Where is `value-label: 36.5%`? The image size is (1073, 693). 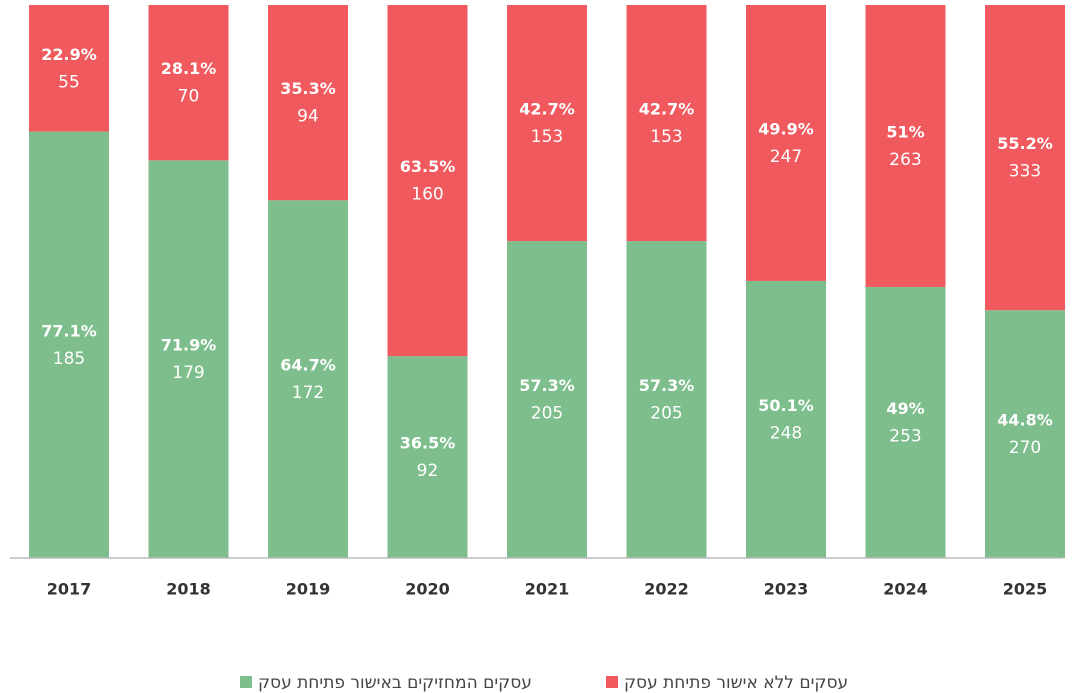
value-label: 36.5% is located at coordinates (428, 443).